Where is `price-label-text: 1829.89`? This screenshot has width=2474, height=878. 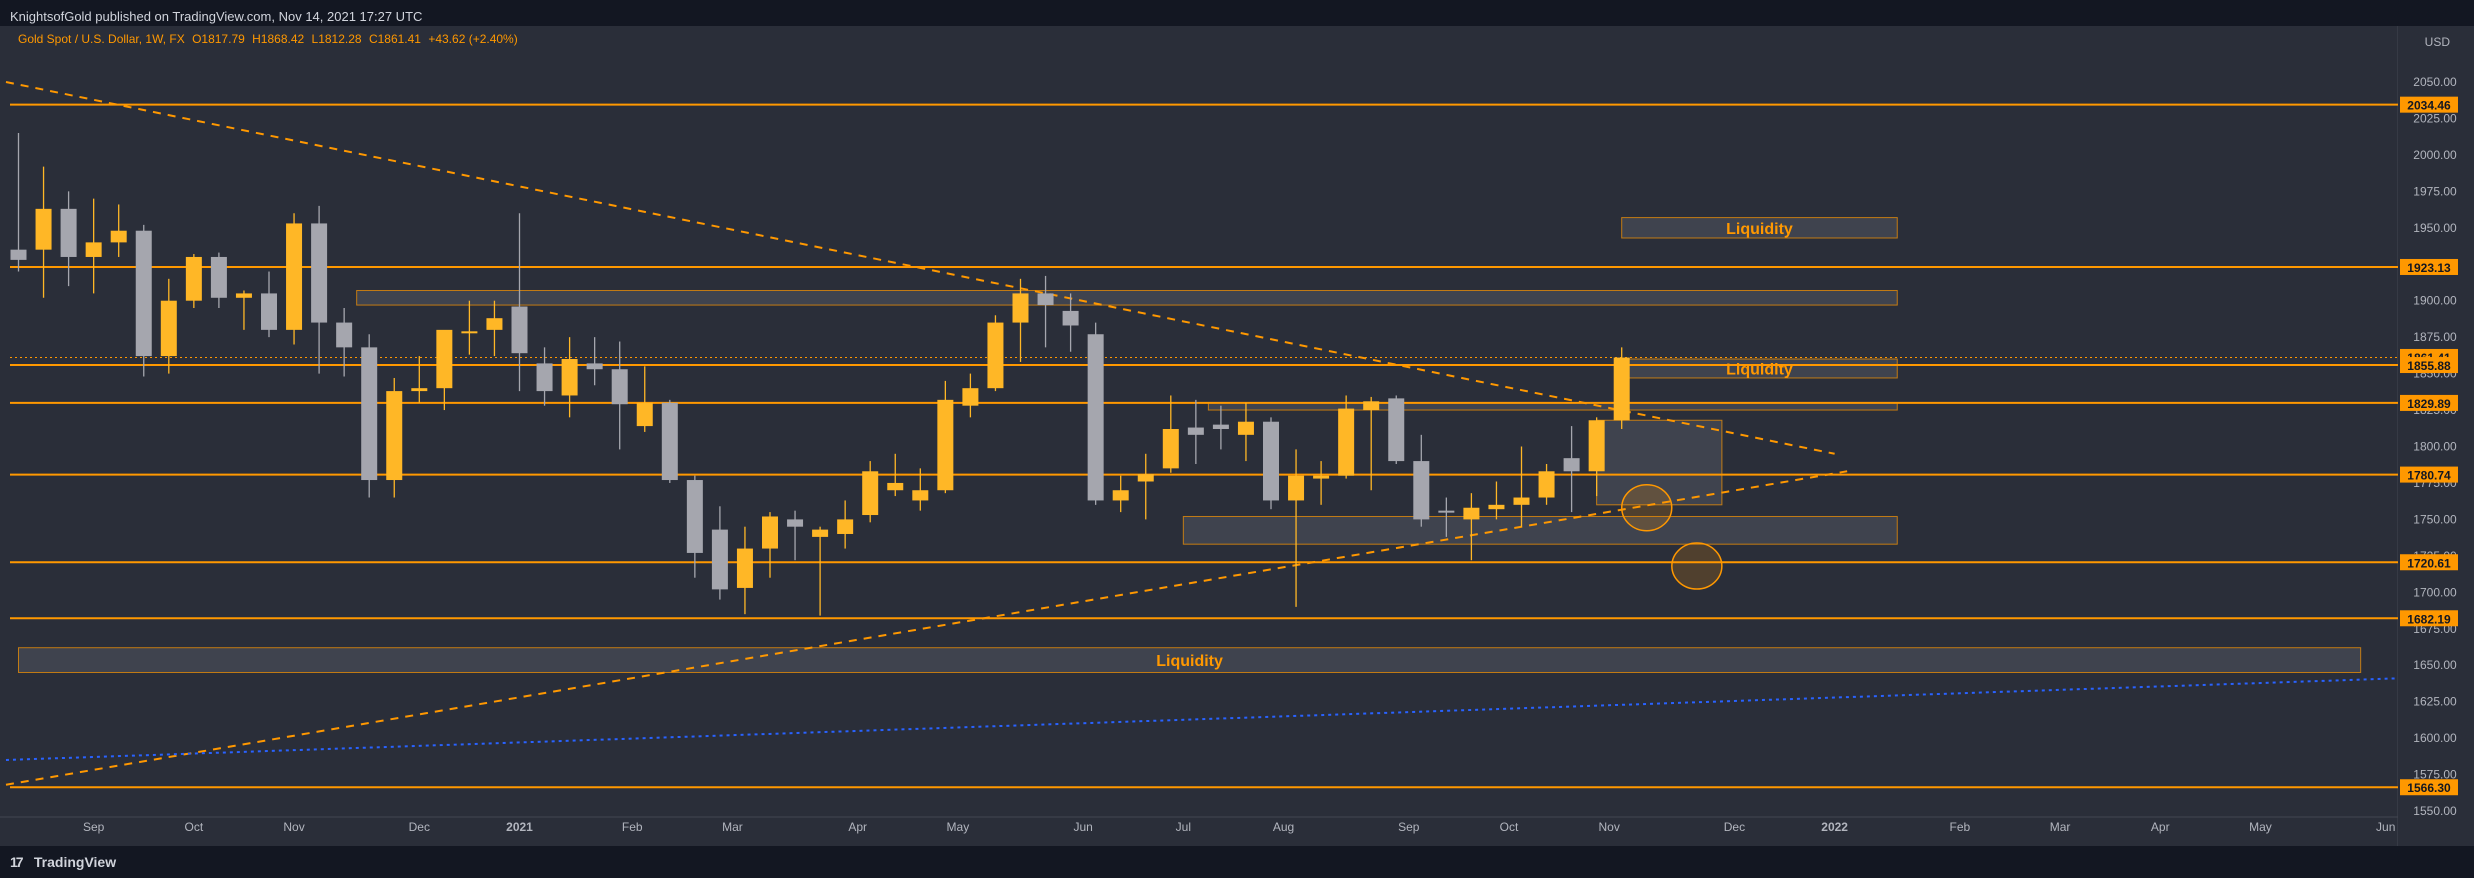 price-label-text: 1829.89 is located at coordinates (2429, 404).